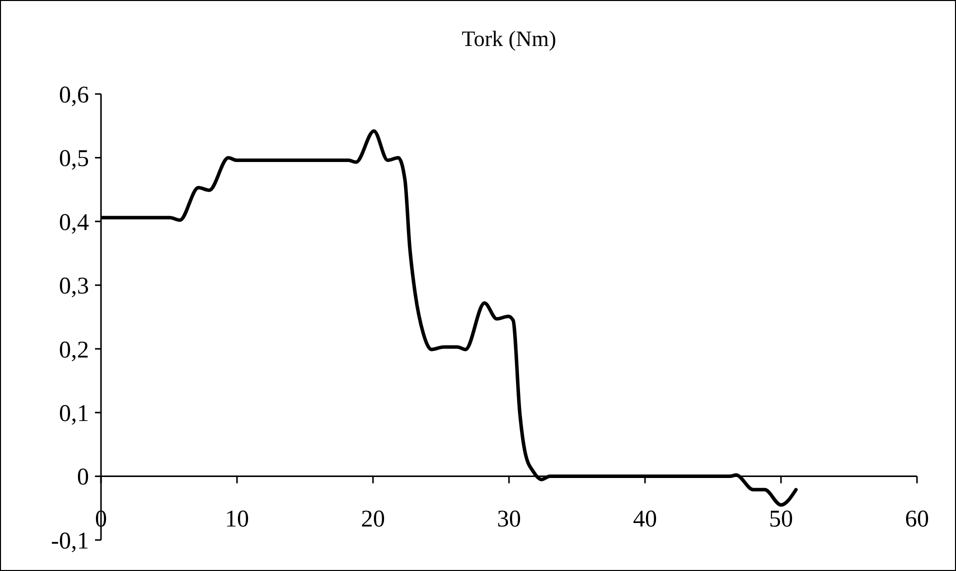  Describe the element at coordinates (509, 38) in the screenshot. I see `chart-title: Tork (Nm)` at that location.